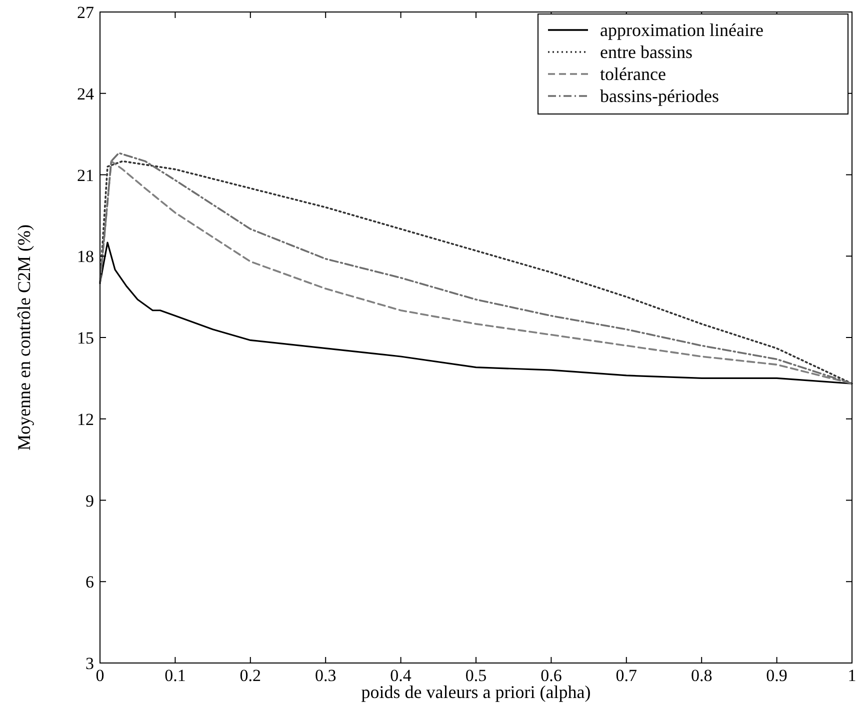 Image resolution: width=862 pixels, height=704 pixels. I want to click on x-tick-label: 0.1, so click(175, 675).